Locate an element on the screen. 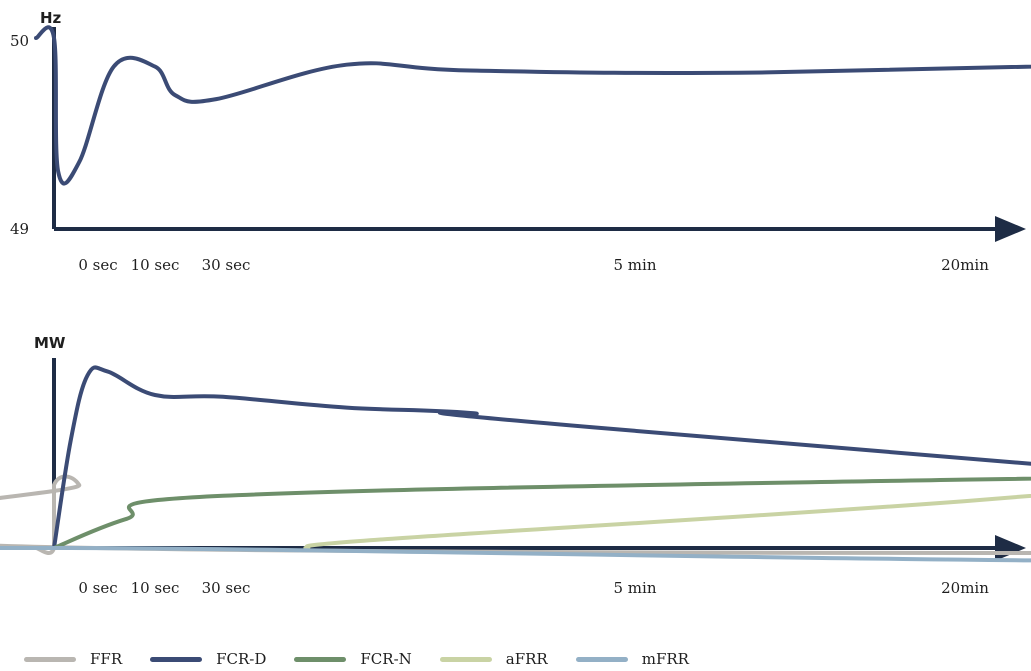 The height and width of the screenshot is (671, 1031). y-axis-unit-label: MW is located at coordinates (50, 343).